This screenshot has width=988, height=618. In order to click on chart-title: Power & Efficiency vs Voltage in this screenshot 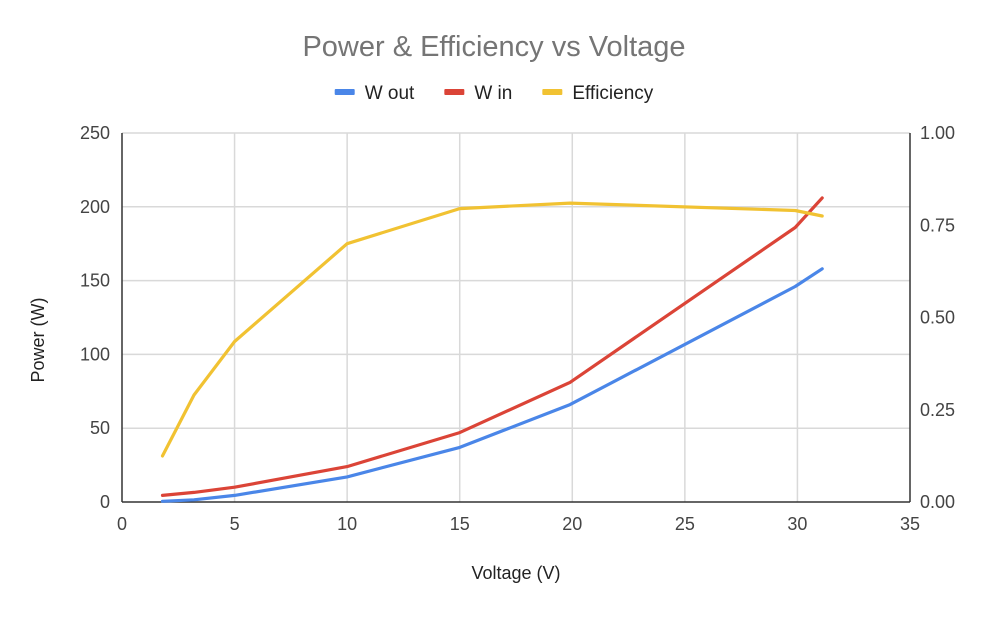, I will do `click(493, 47)`.